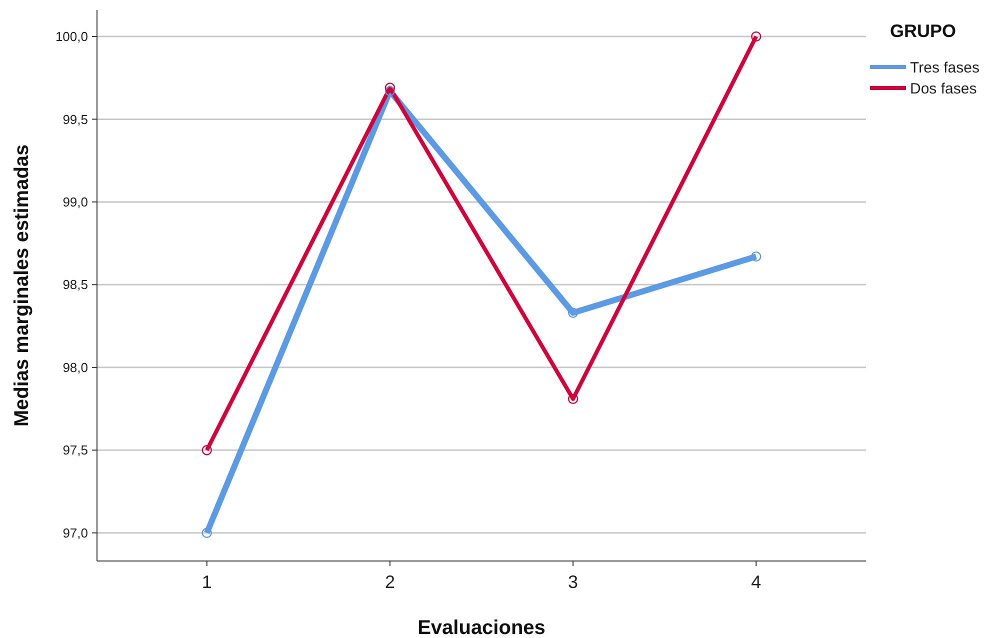  What do you see at coordinates (75, 119) in the screenshot?
I see `y-tick-label: 99,5` at bounding box center [75, 119].